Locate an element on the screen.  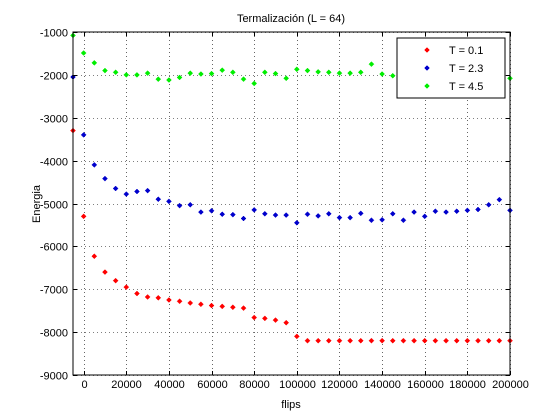
y-tick-label: -4000 is located at coordinates (54, 163).